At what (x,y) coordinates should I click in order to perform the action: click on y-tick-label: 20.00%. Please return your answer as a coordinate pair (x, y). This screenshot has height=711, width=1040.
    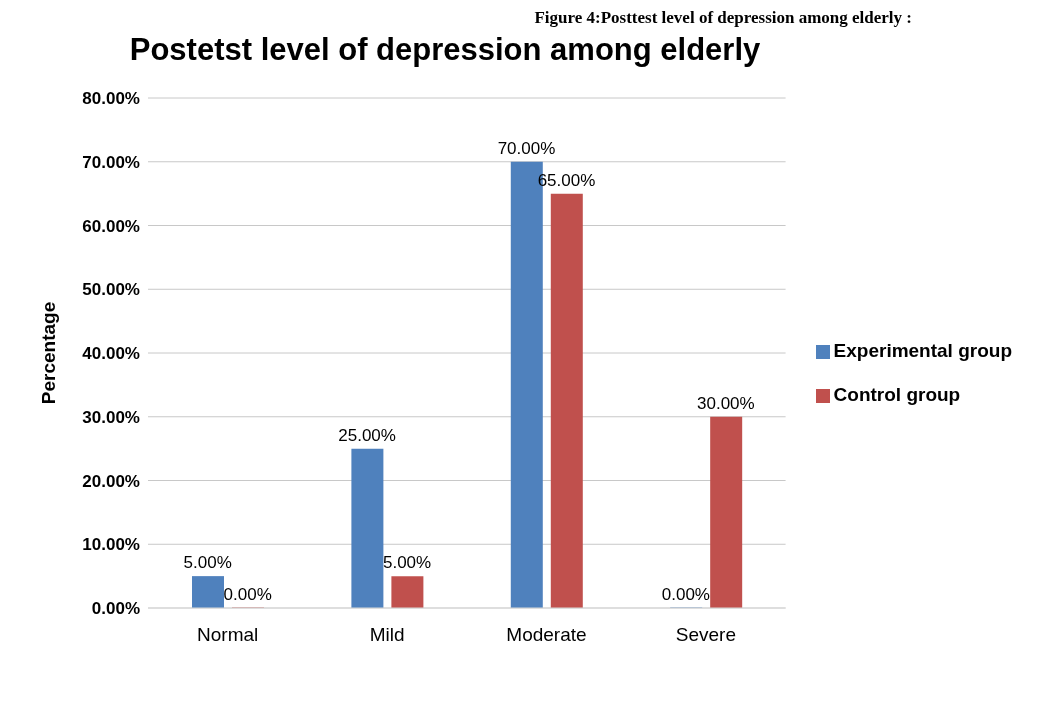
    Looking at the image, I should click on (111, 481).